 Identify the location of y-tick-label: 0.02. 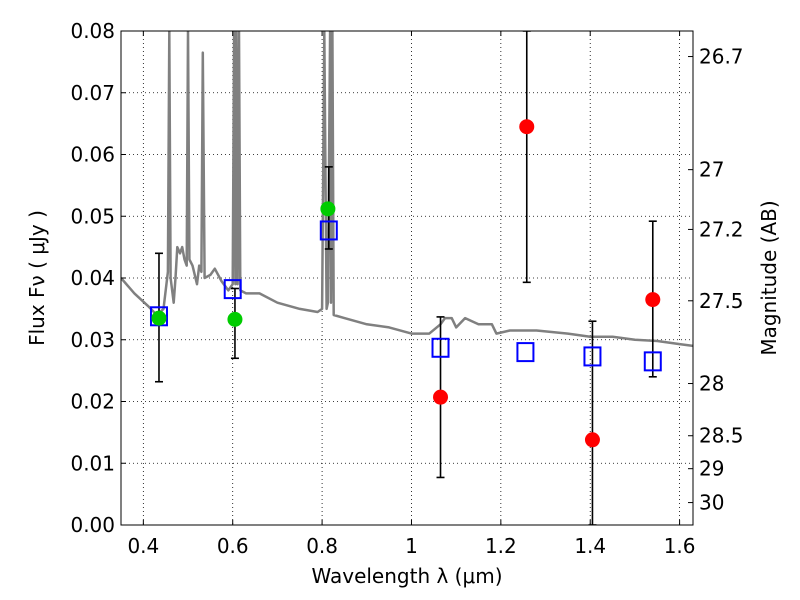
(92, 402).